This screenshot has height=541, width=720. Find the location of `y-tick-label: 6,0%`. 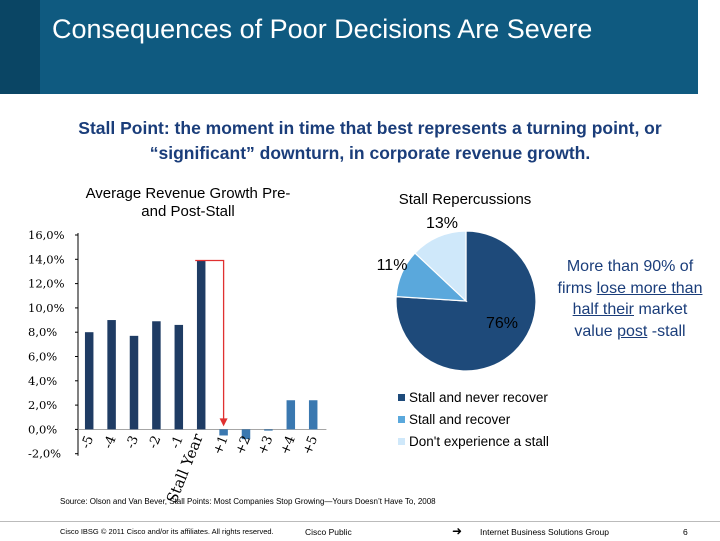

y-tick-label: 6,0% is located at coordinates (42, 357).